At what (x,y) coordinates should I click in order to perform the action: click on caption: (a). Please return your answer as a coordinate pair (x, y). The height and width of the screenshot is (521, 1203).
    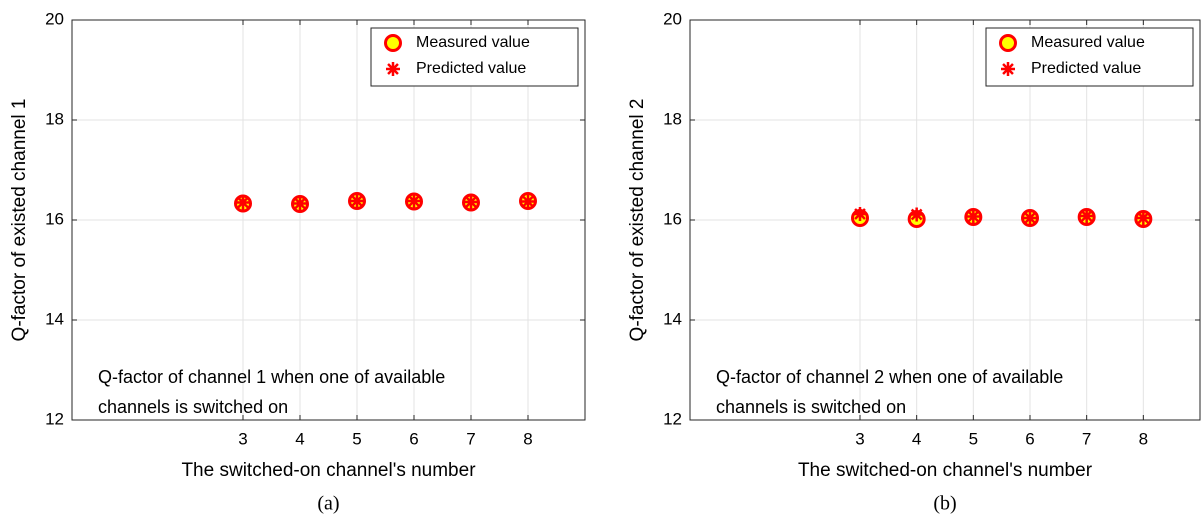
    Looking at the image, I should click on (328, 504).